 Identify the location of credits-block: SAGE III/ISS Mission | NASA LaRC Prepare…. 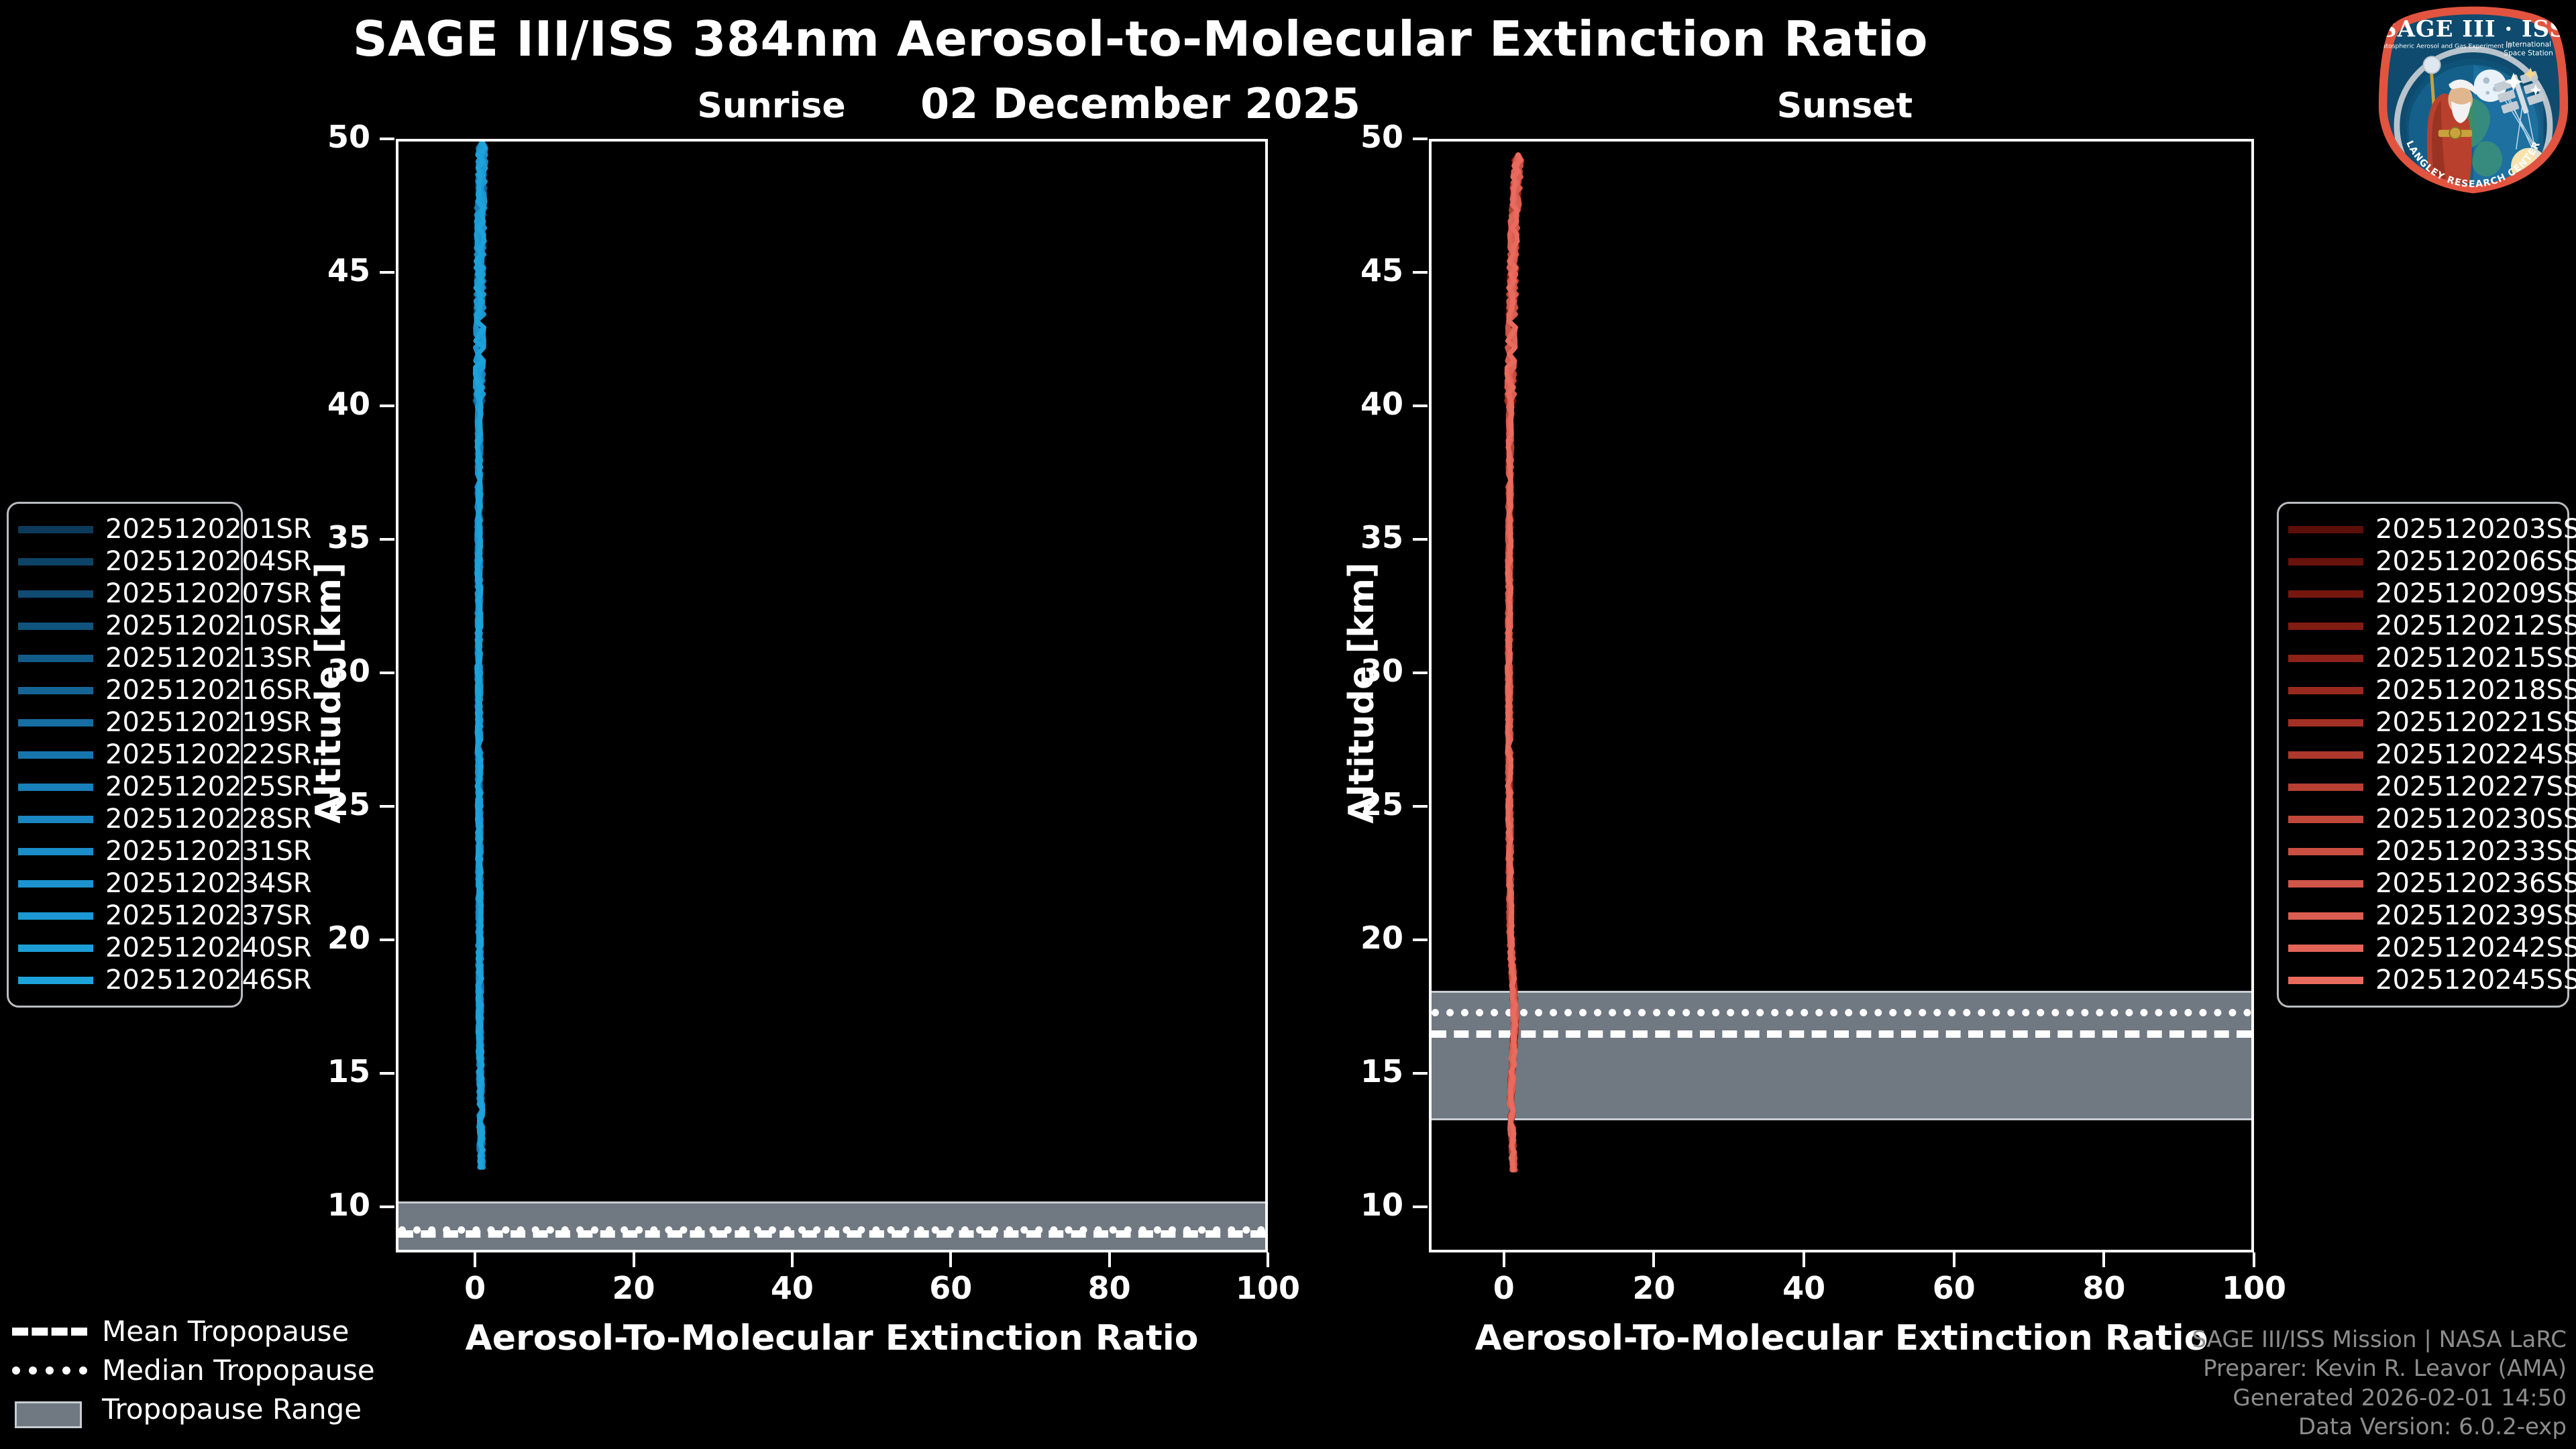
(2379, 1384).